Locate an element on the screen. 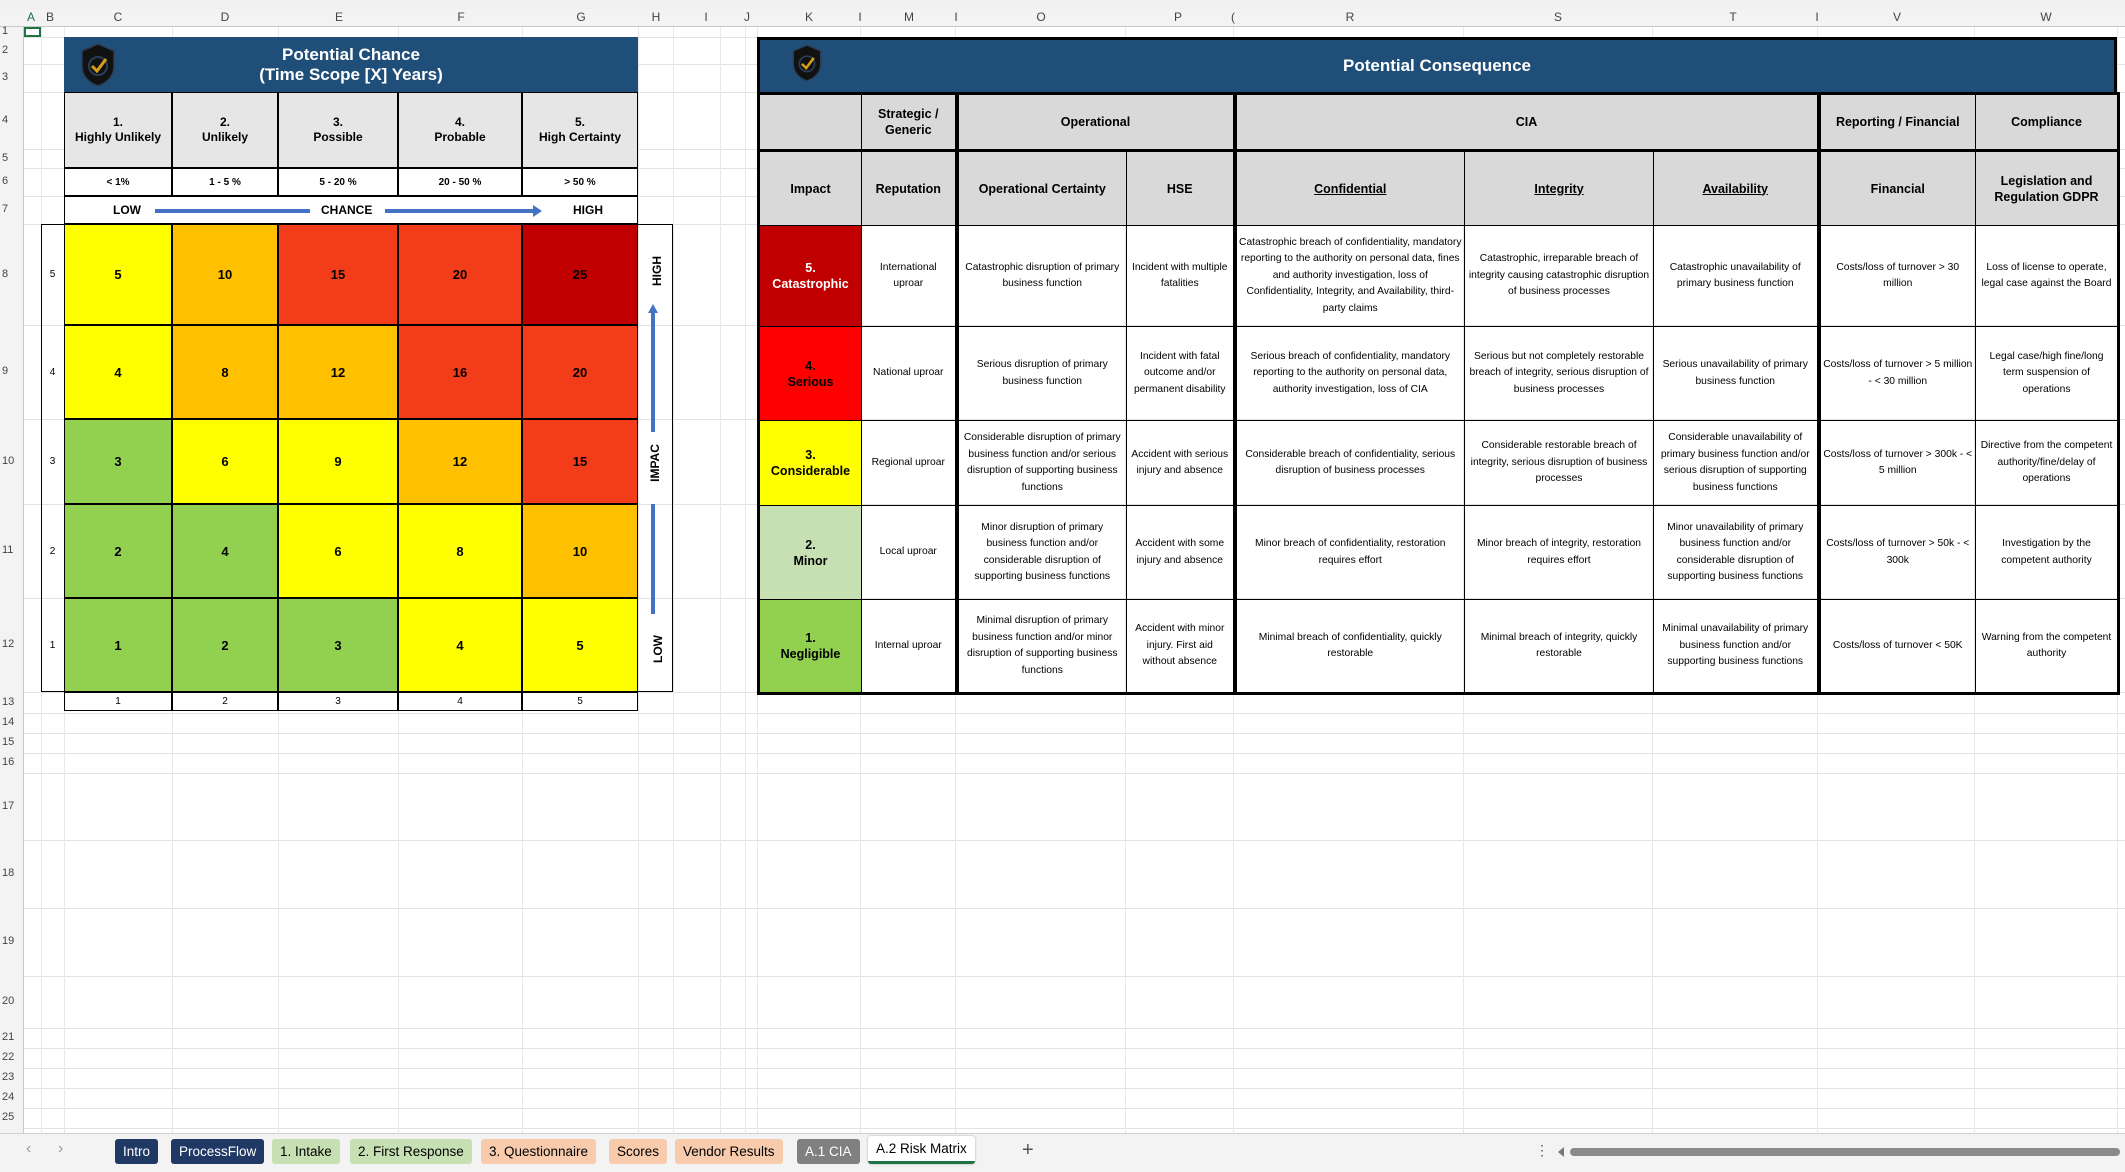  impact-level-cell: 2. Minor is located at coordinates (810, 552).